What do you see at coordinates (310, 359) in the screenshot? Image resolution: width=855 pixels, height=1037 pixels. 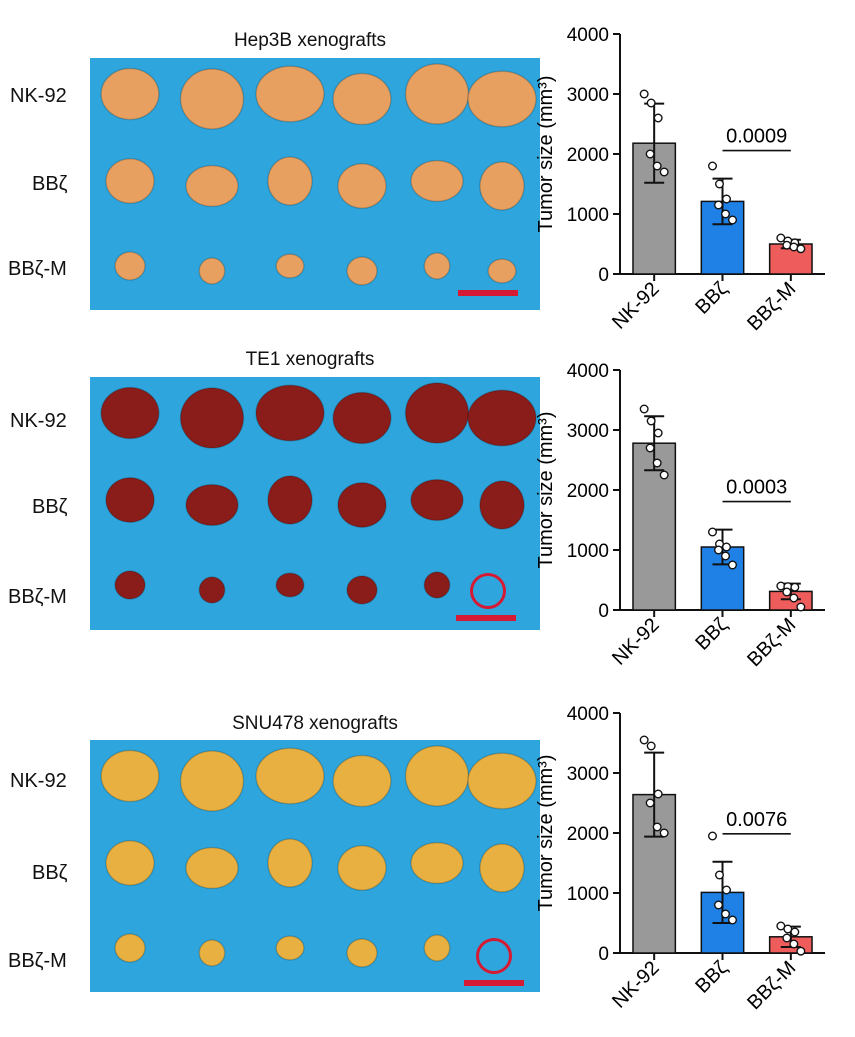 I see `panel-title-te1: TE1 xenografts` at bounding box center [310, 359].